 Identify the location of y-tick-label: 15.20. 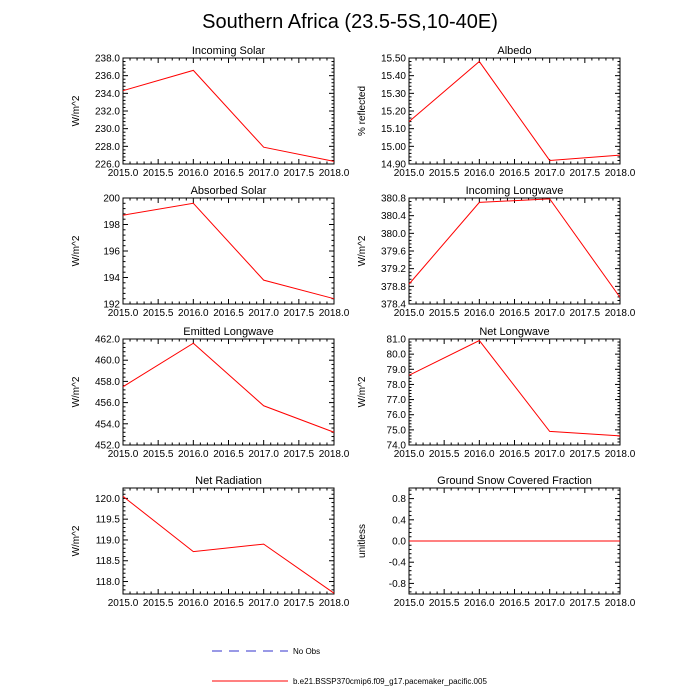
(393, 112).